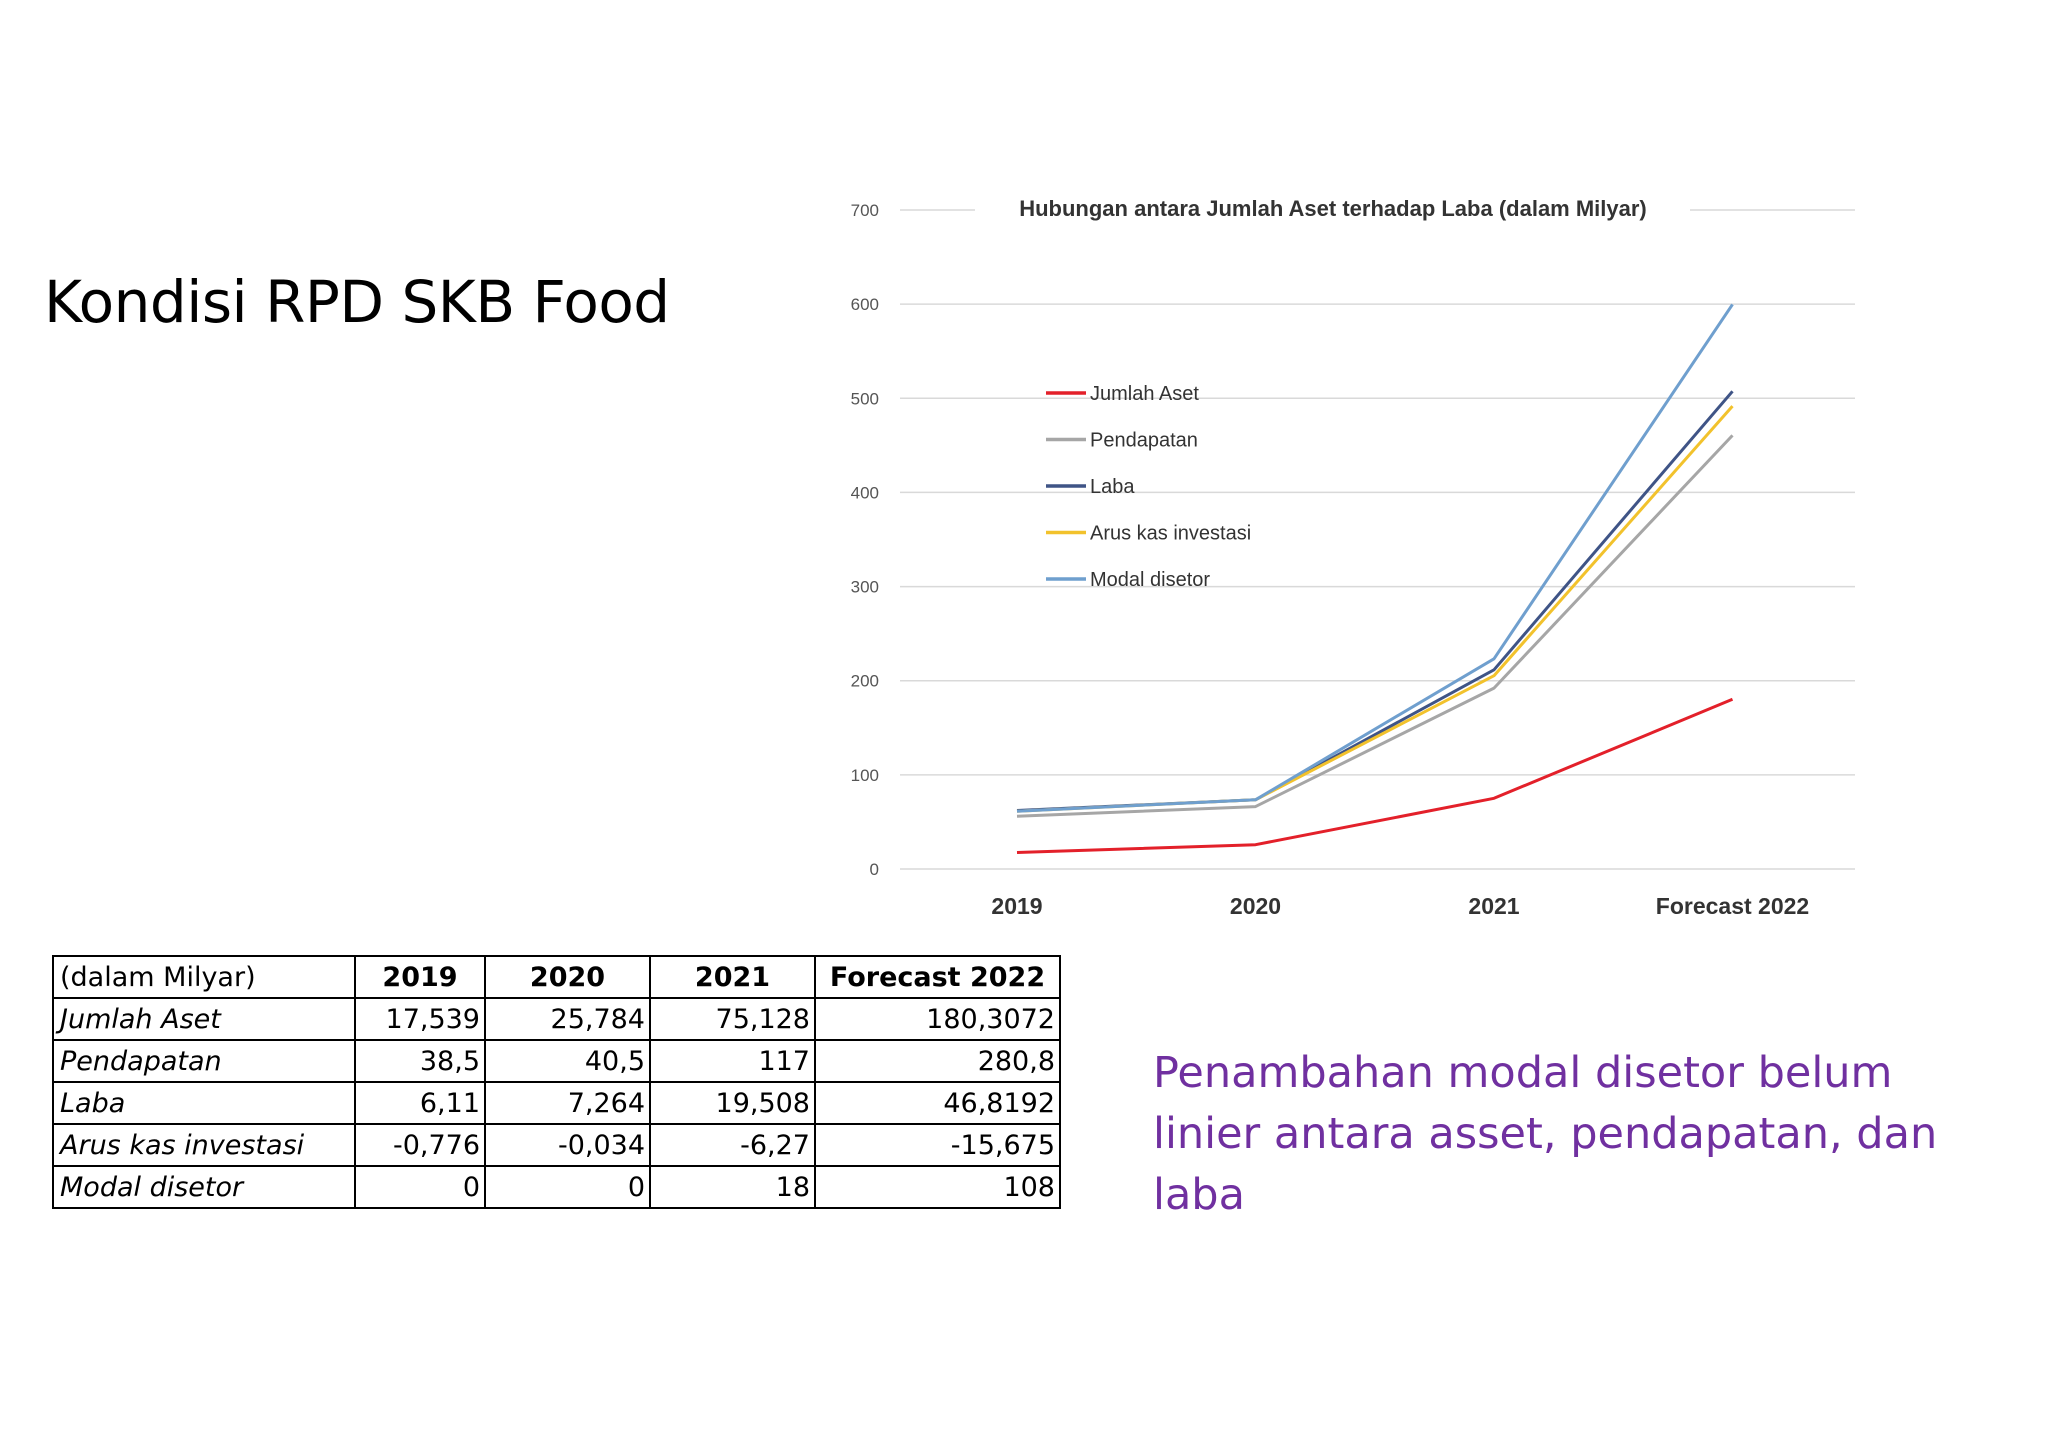 This screenshot has height=1448, width=2048. I want to click on table-cell: 7,264, so click(567, 1103).